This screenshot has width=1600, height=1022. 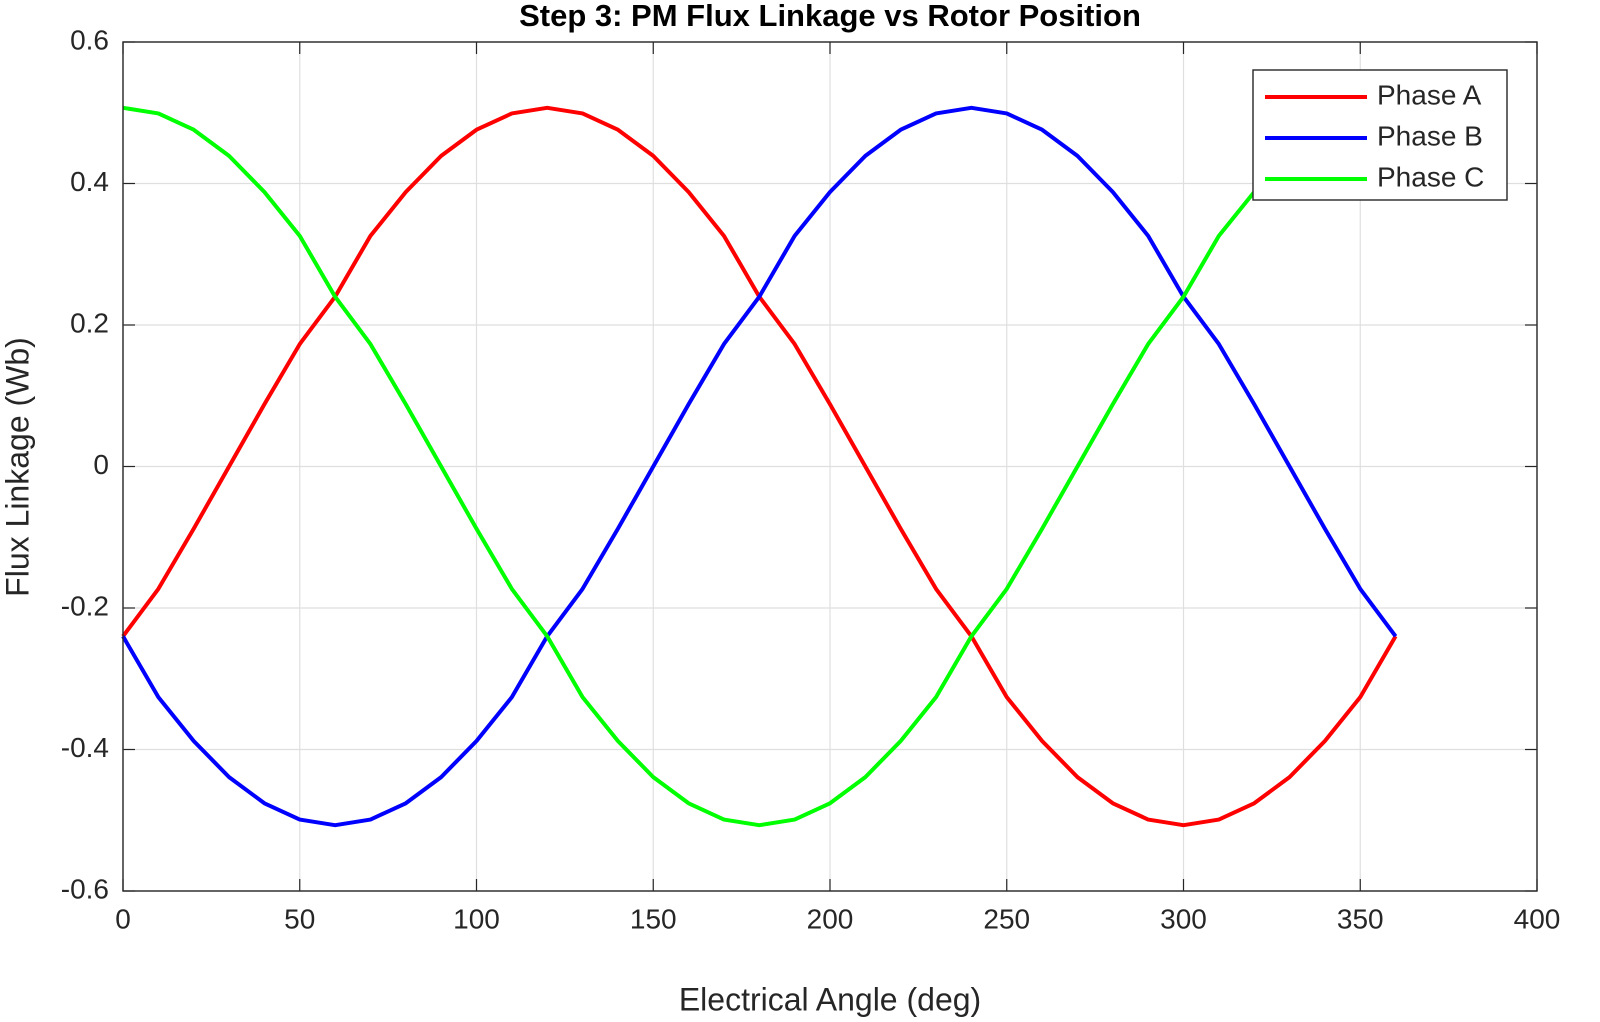 I want to click on x-tick-label: 300, so click(x=1183, y=918).